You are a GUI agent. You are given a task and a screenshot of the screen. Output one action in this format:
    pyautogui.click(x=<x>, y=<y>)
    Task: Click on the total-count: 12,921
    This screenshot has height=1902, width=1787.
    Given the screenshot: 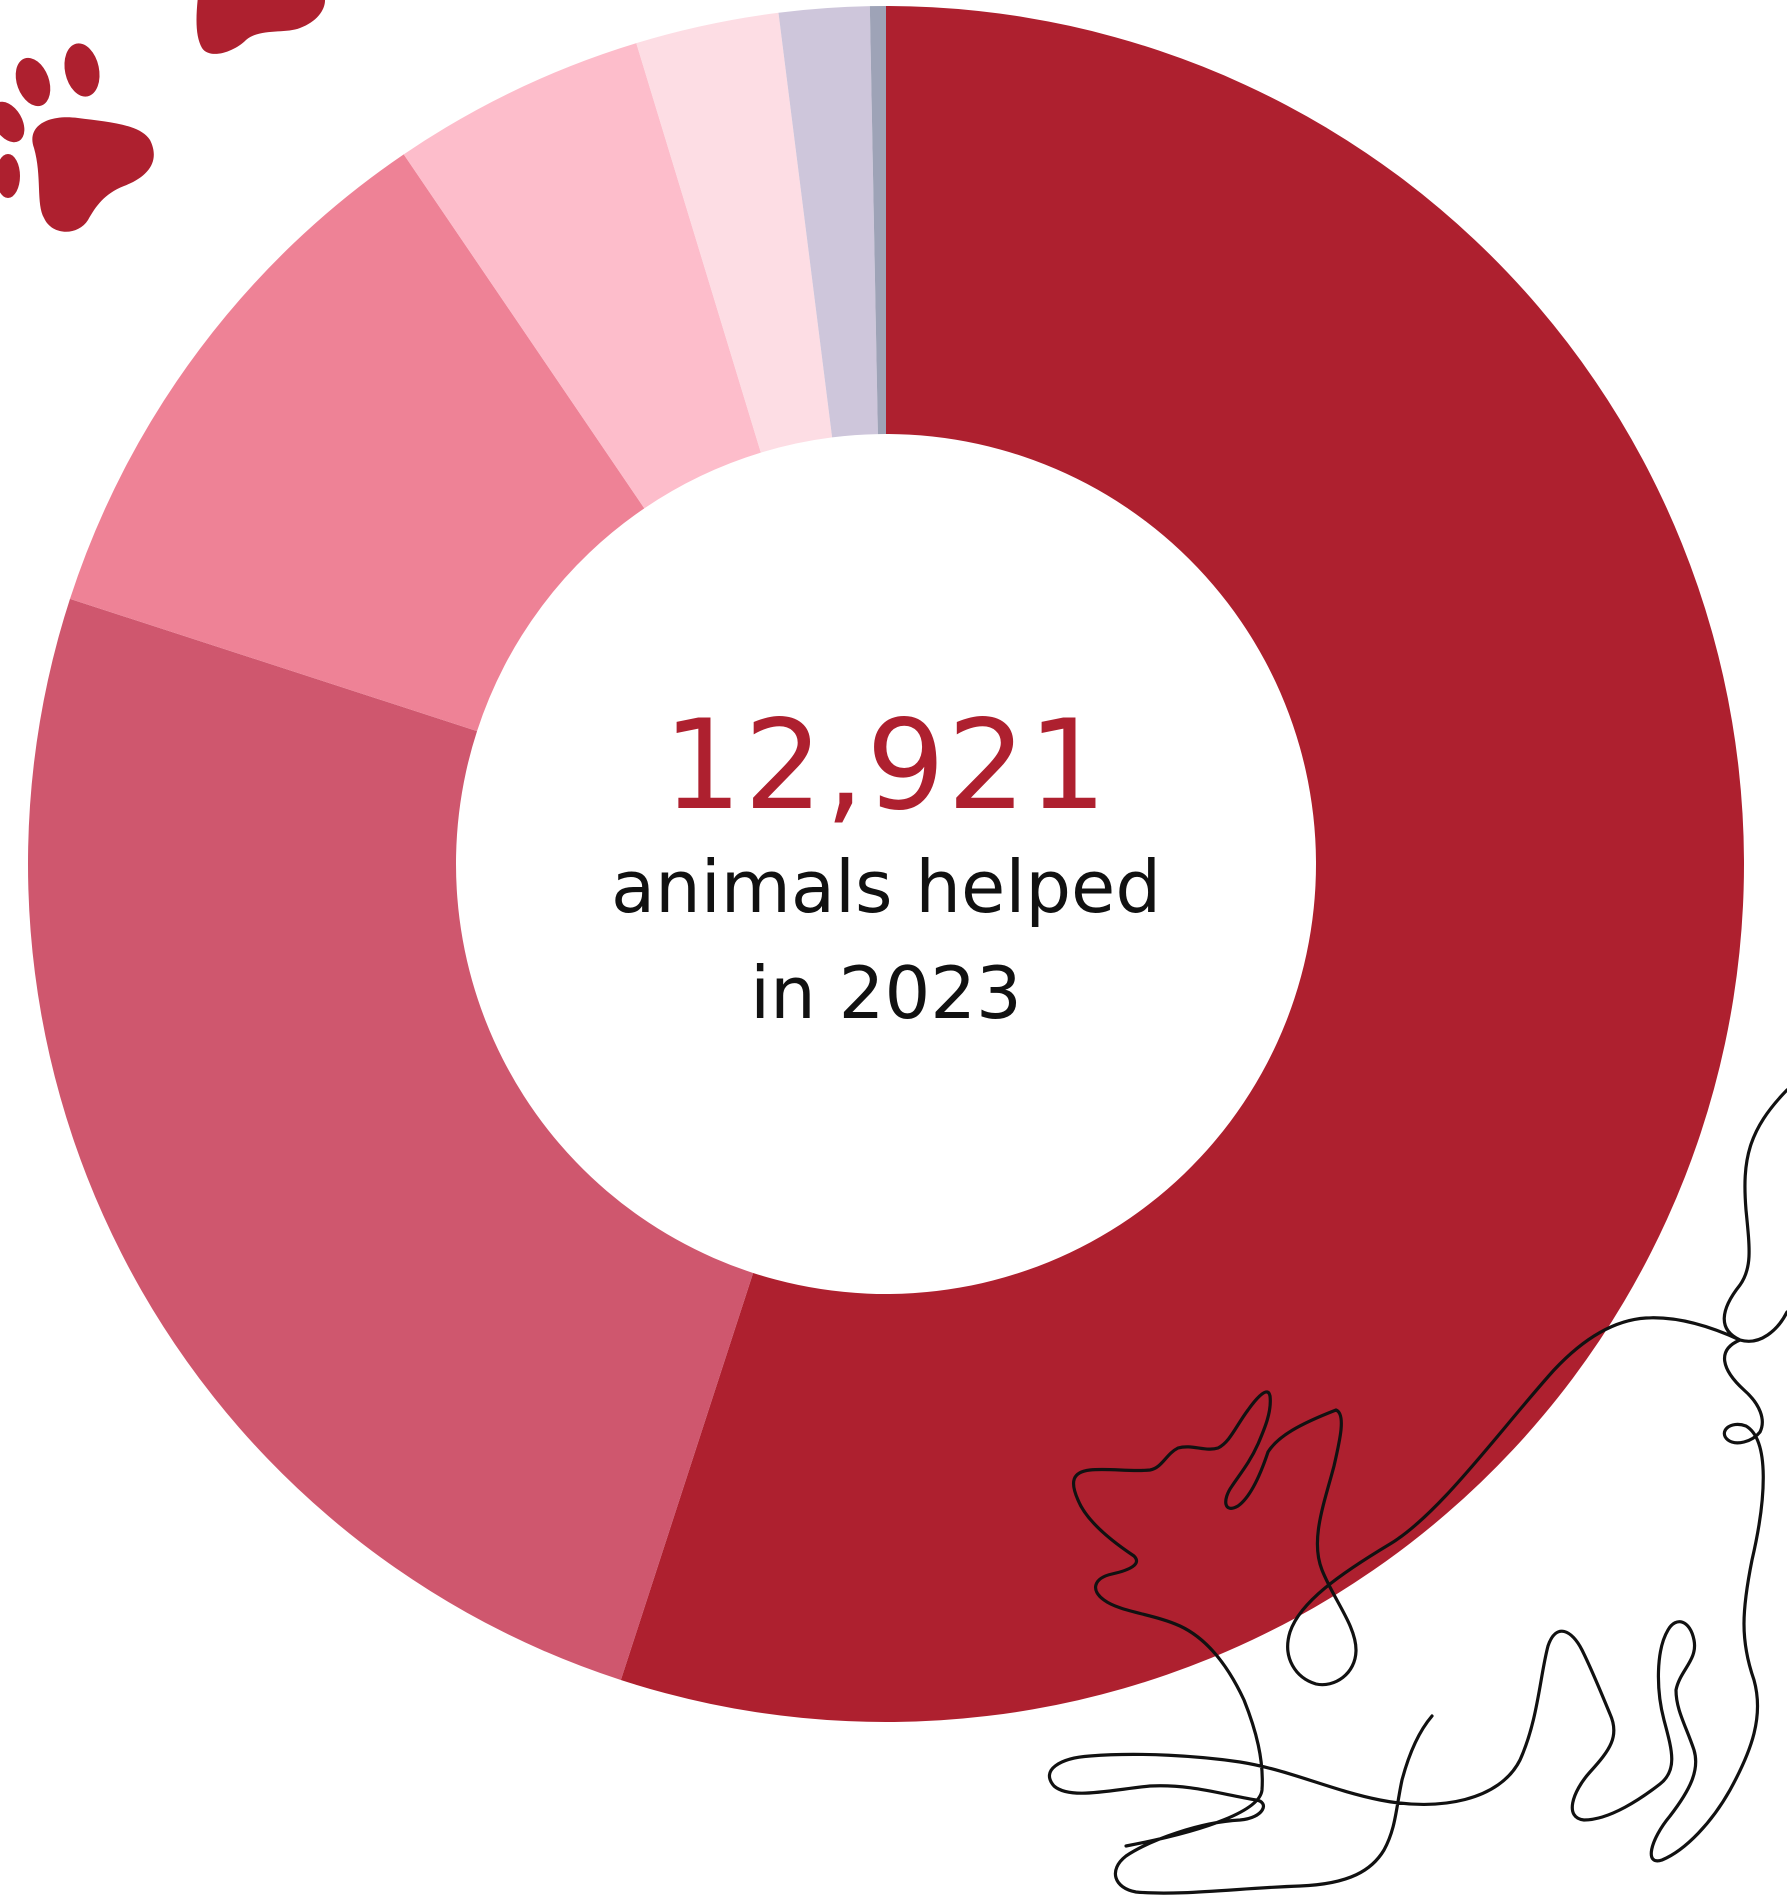 What is the action you would take?
    pyautogui.click(x=886, y=766)
    